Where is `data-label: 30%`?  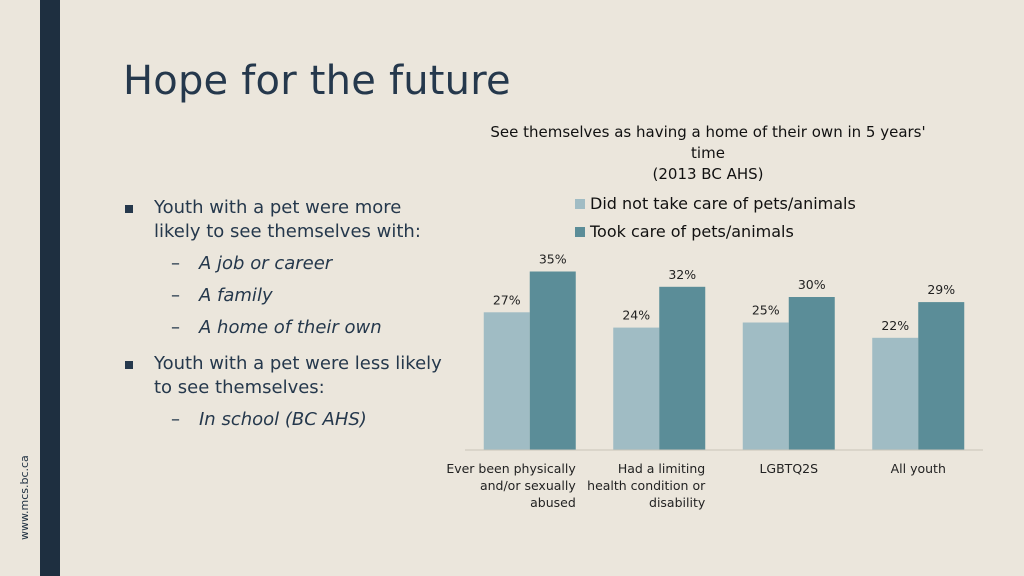
data-label: 30% is located at coordinates (812, 284).